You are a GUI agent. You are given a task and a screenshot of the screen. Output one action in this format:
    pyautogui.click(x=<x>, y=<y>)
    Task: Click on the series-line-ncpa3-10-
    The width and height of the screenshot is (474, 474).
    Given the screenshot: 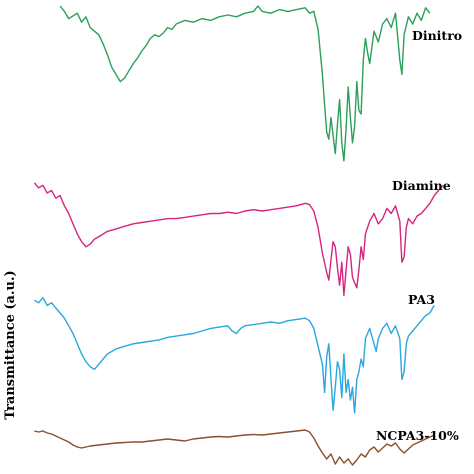 What is the action you would take?
    pyautogui.click(x=234, y=447)
    